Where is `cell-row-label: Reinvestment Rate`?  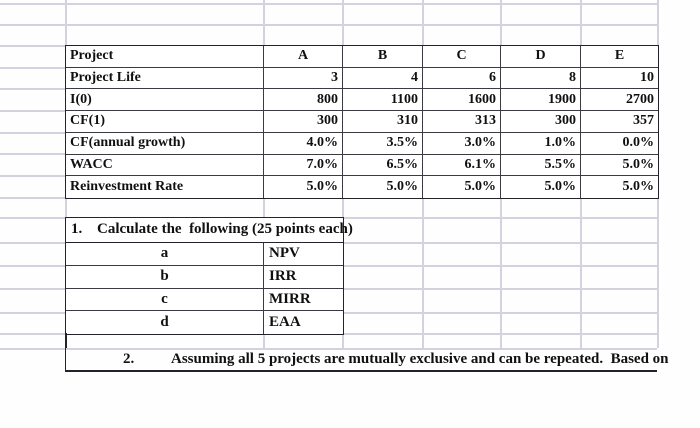
cell-row-label: Reinvestment Rate is located at coordinates (165, 187).